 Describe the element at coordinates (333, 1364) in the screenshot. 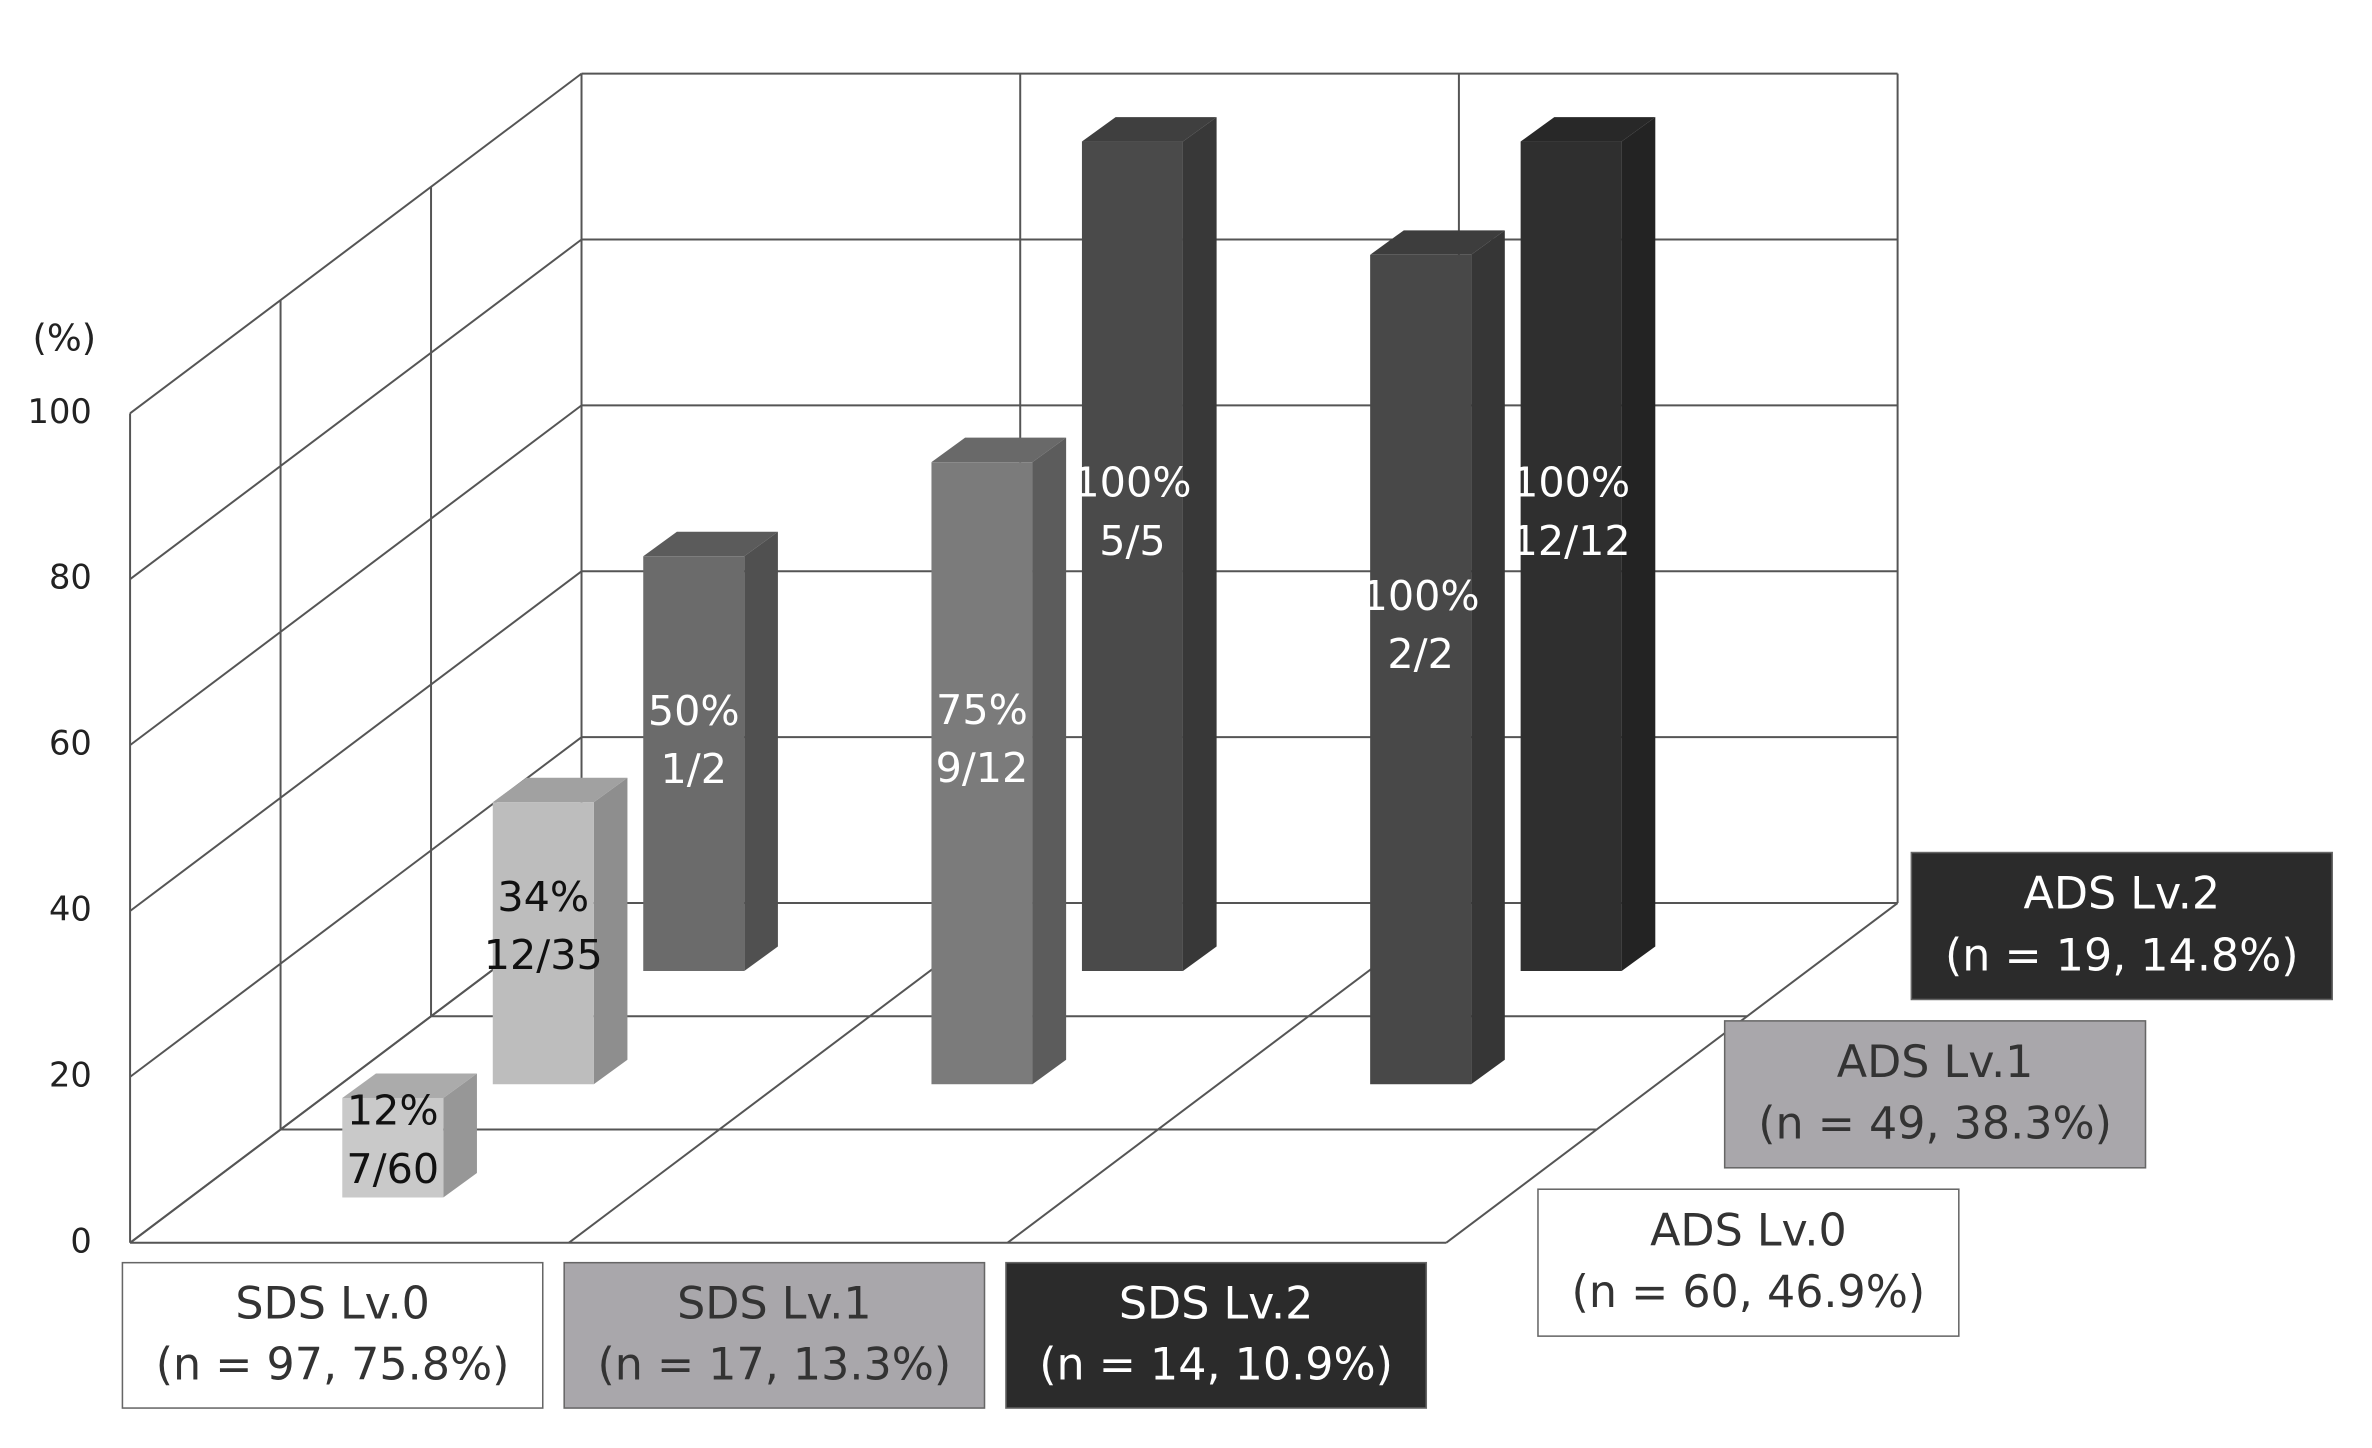

I see `category-note: (n = 97, 75.8%)` at that location.